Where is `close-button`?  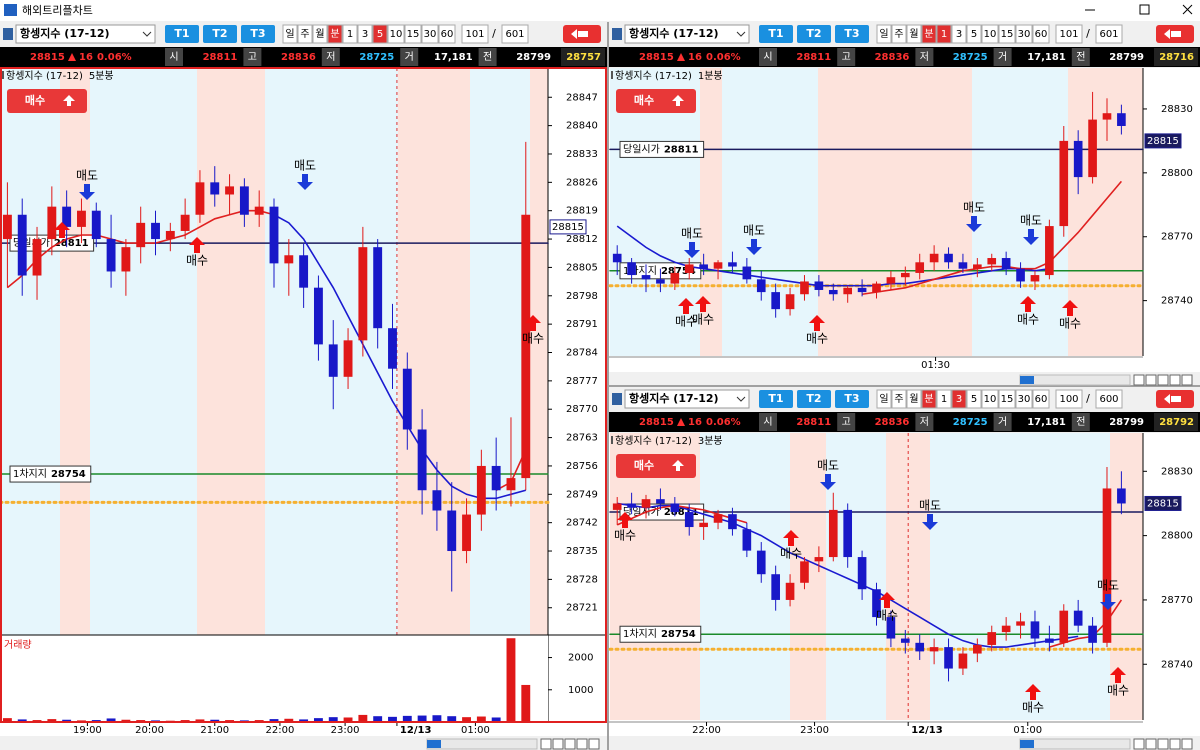 close-button is located at coordinates (1187, 9).